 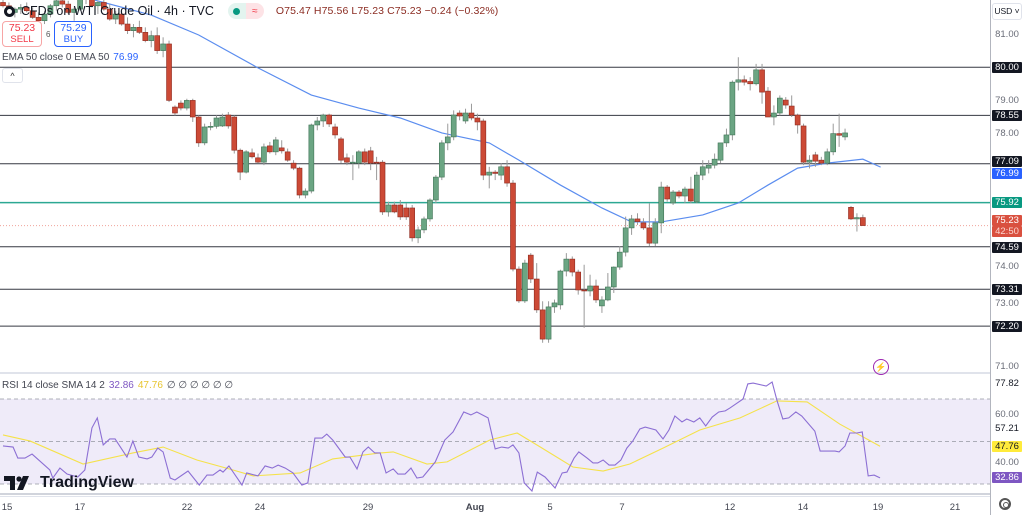 What do you see at coordinates (1007, 446) in the screenshot?
I see `rsi-value-label: 47.76` at bounding box center [1007, 446].